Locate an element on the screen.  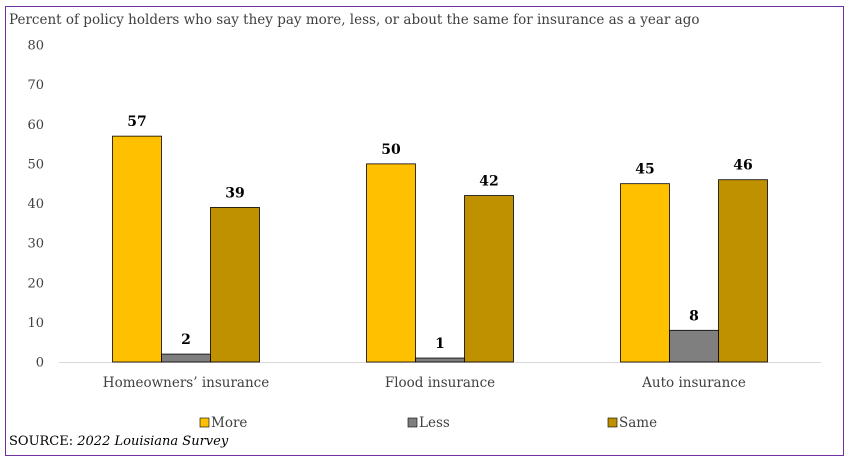
legend-swatch-more is located at coordinates (204, 422).